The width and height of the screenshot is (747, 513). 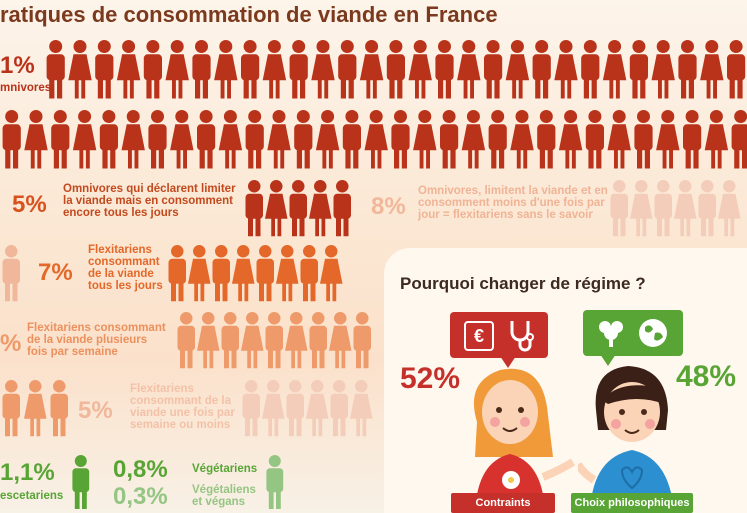 I want to click on flexi-unaware-row, so click(x=675, y=208).